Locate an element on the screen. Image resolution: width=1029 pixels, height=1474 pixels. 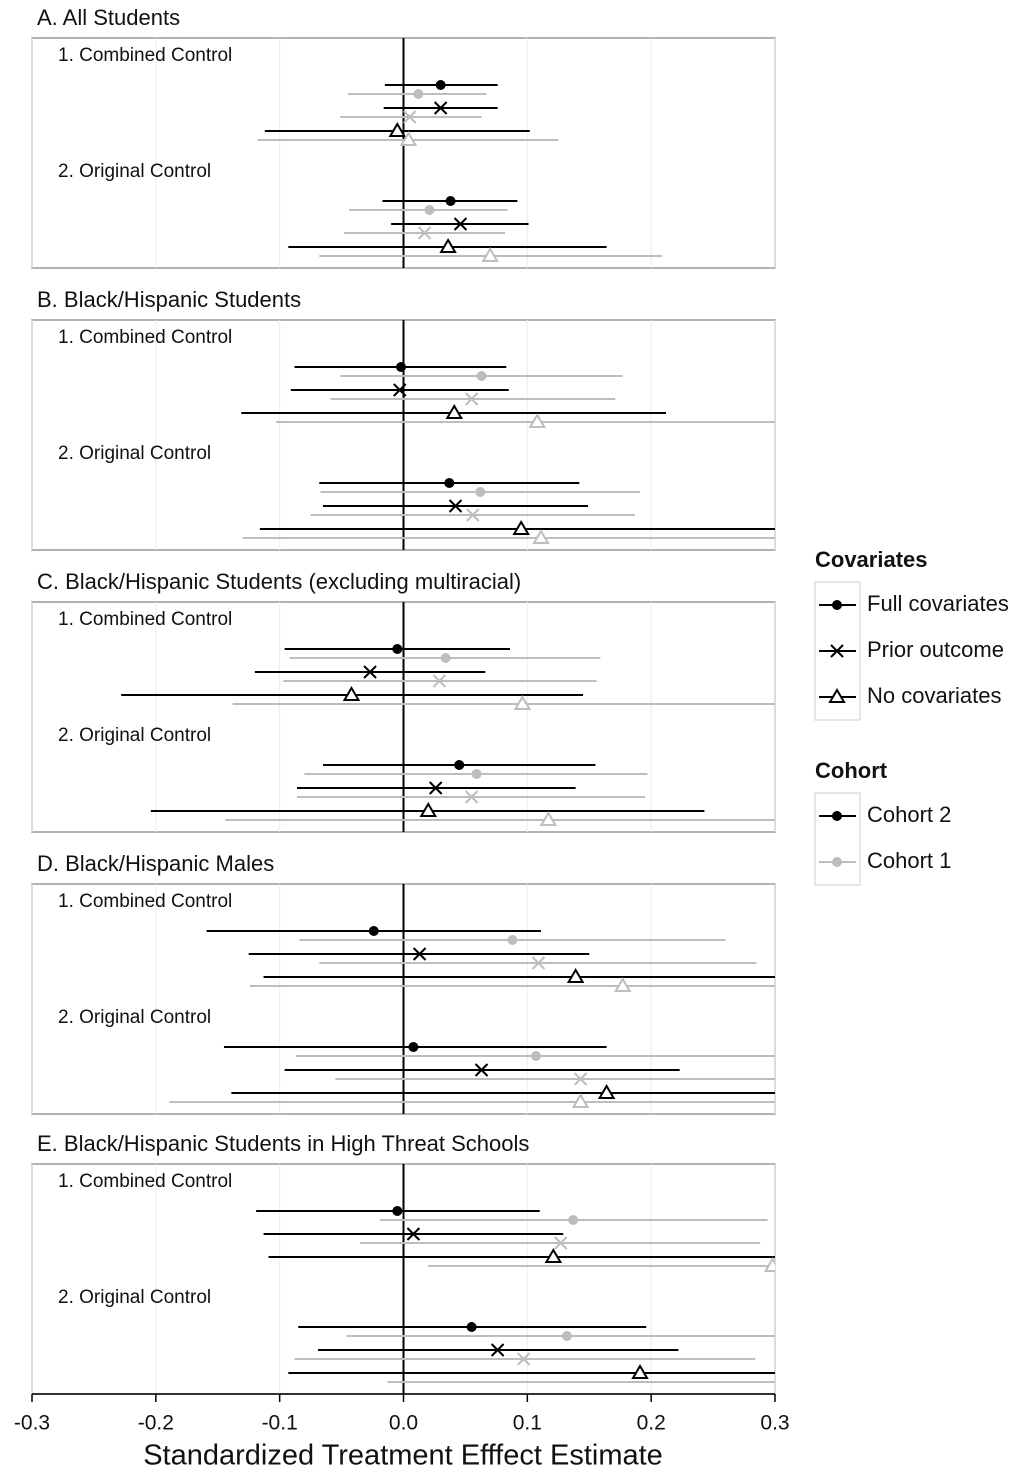
legend-key-box is located at coordinates (837, 839).